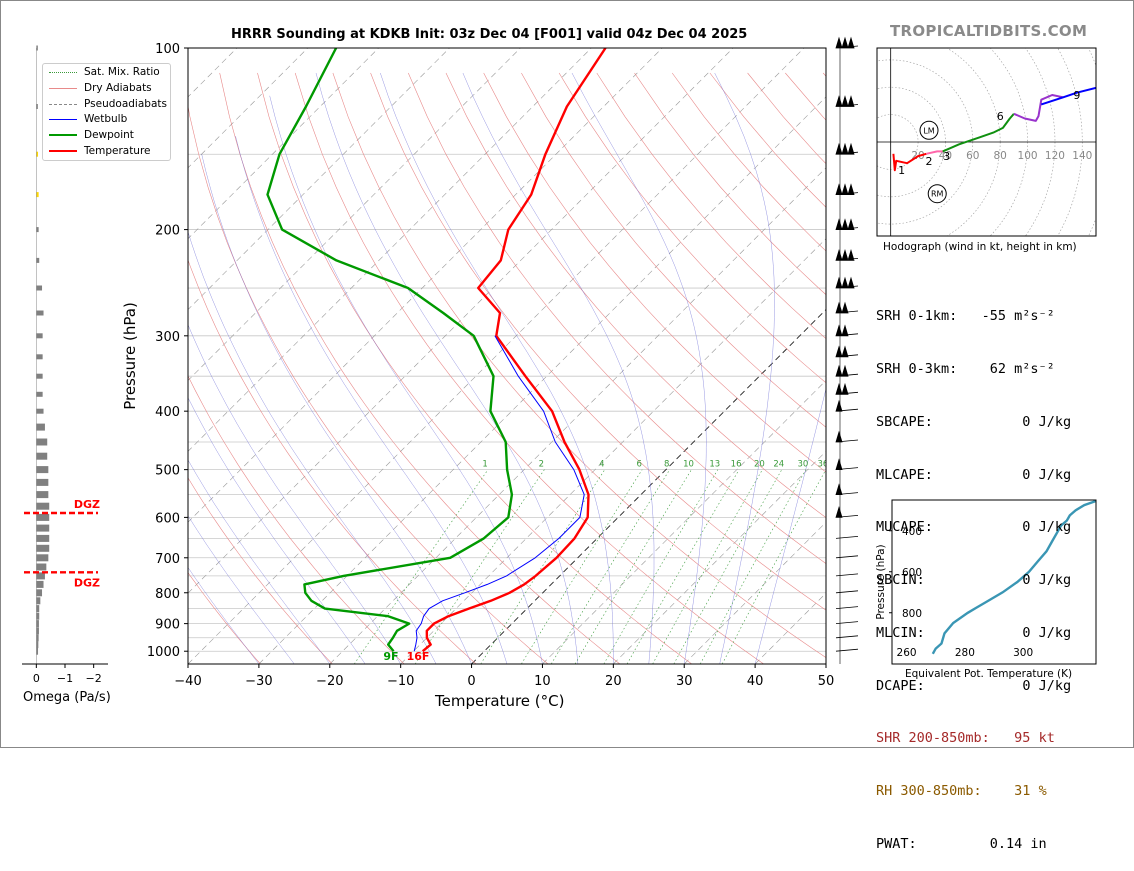 Image resolution: width=1134 pixels, height=871 pixels. Describe the element at coordinates (929, 161) in the screenshot. I see `hodograph-height-label: 2` at that location.